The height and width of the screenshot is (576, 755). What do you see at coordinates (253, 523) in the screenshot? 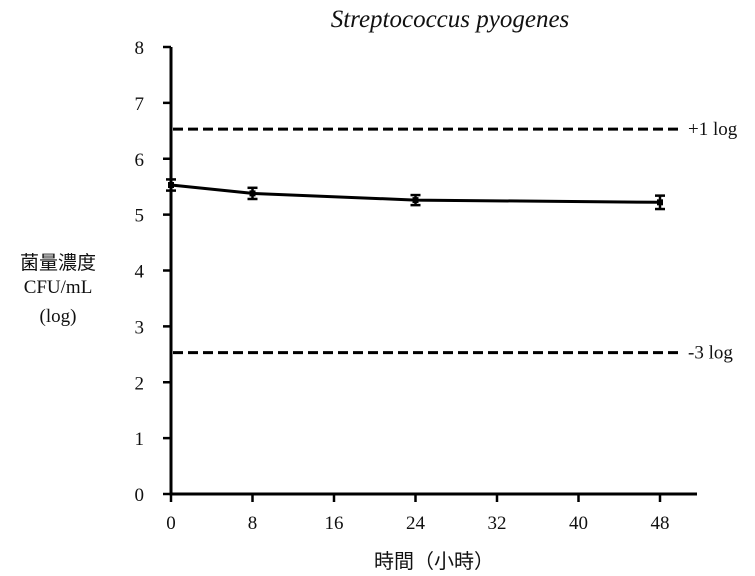
I see `x-tick-label: 8` at bounding box center [253, 523].